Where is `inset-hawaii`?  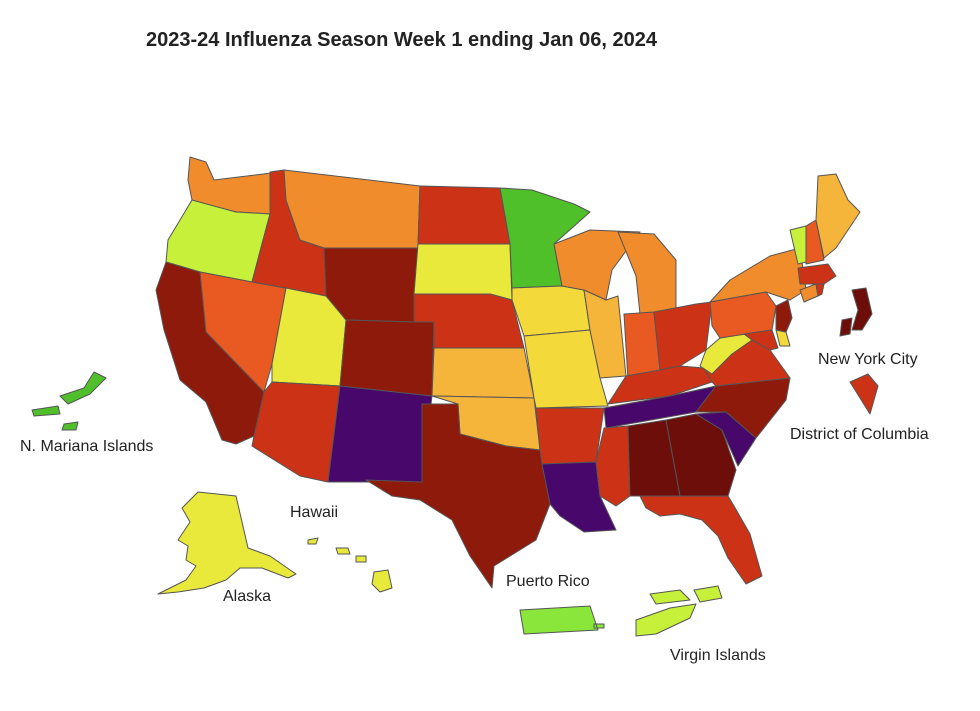
inset-hawaii is located at coordinates (350, 565).